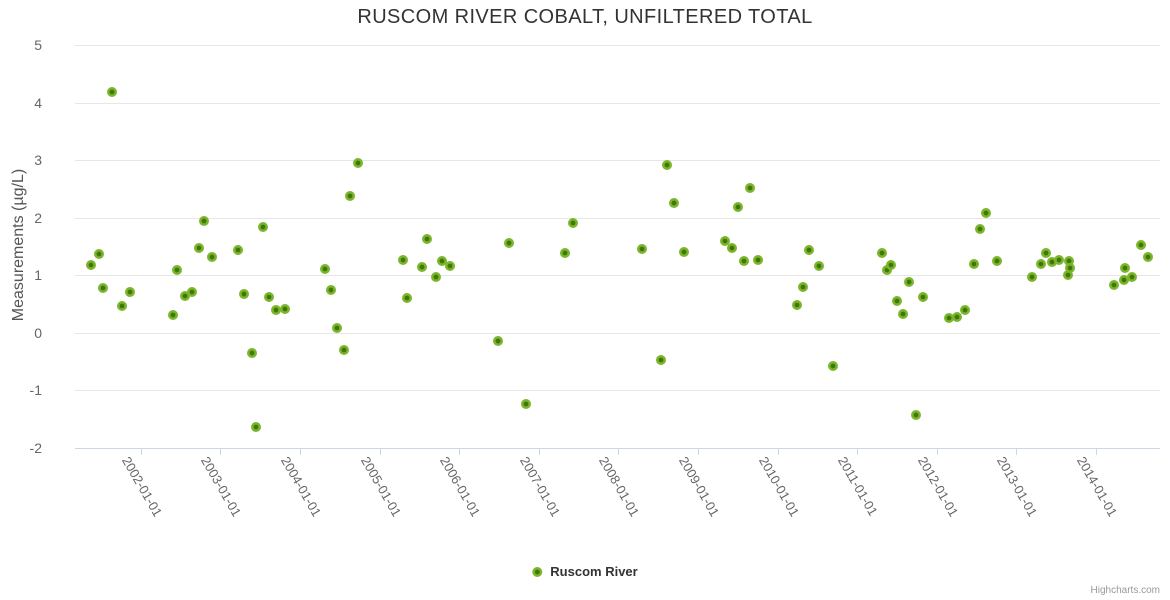 This screenshot has height=600, width=1170. What do you see at coordinates (1017, 486) in the screenshot?
I see `x-axis-label: 2013-01-01` at bounding box center [1017, 486].